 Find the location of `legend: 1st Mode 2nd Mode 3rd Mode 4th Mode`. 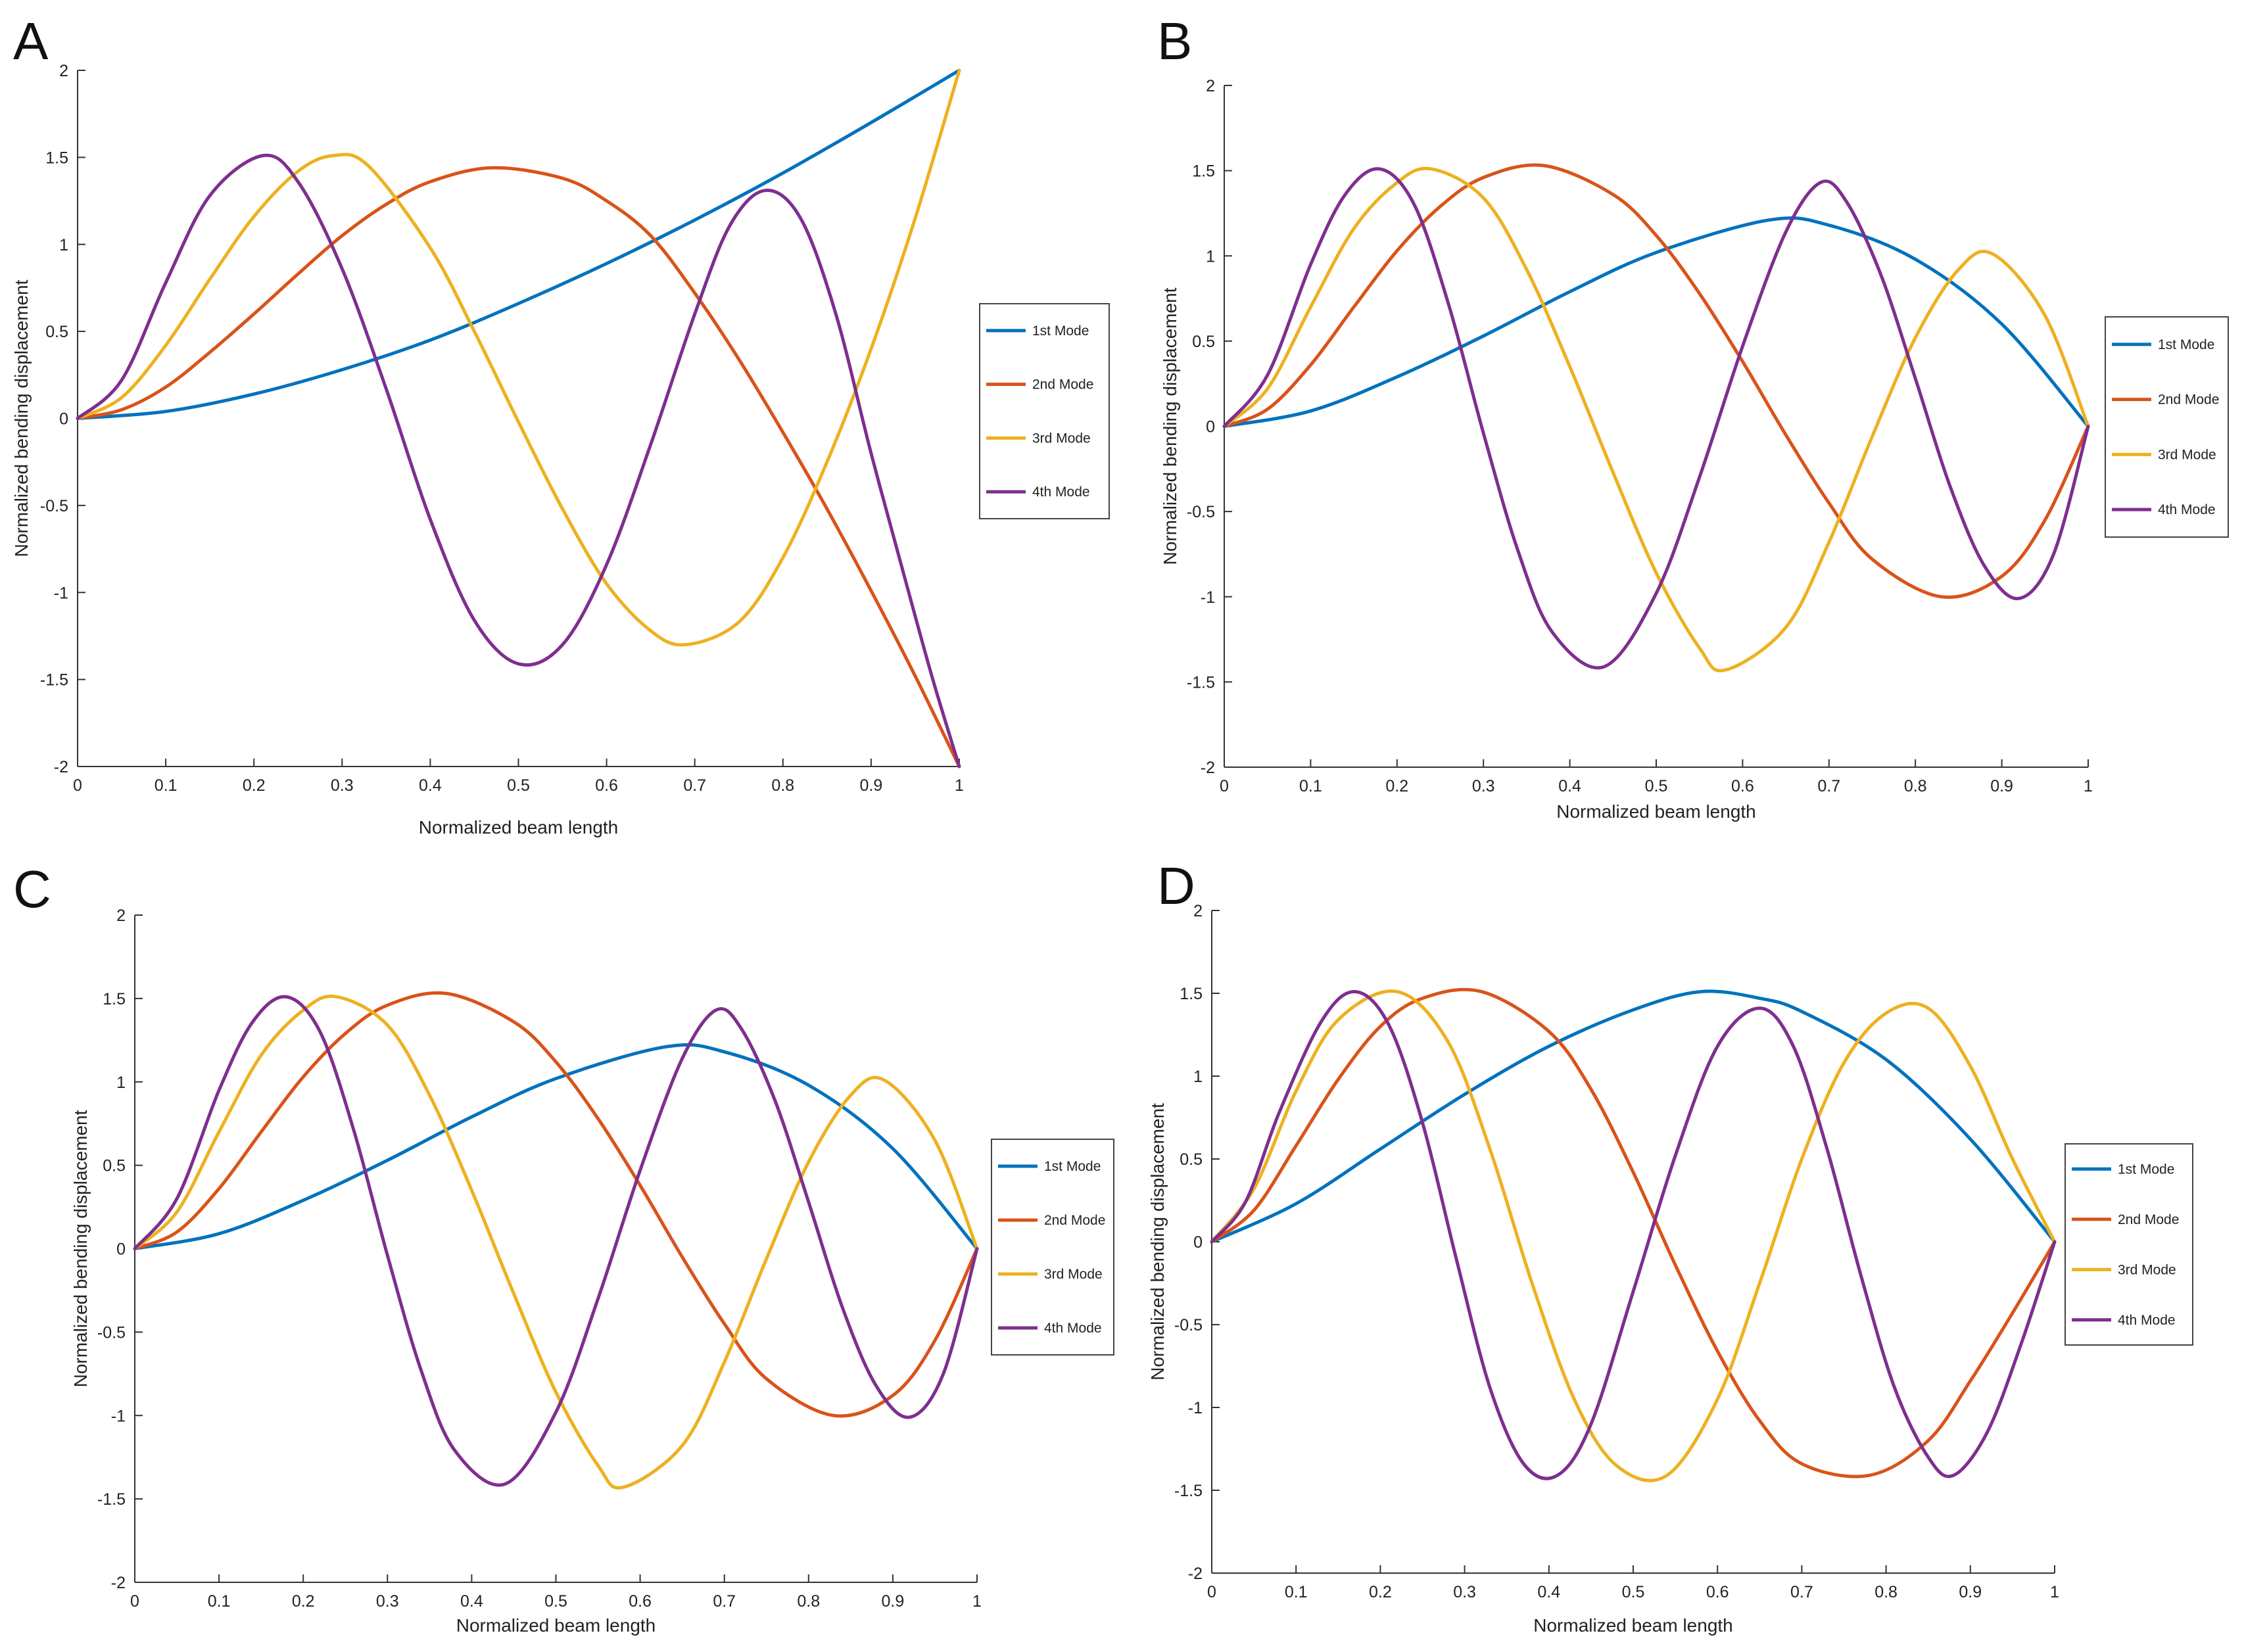

legend: 1st Mode 2nd Mode 3rd Mode 4th Mode is located at coordinates (1052, 1247).